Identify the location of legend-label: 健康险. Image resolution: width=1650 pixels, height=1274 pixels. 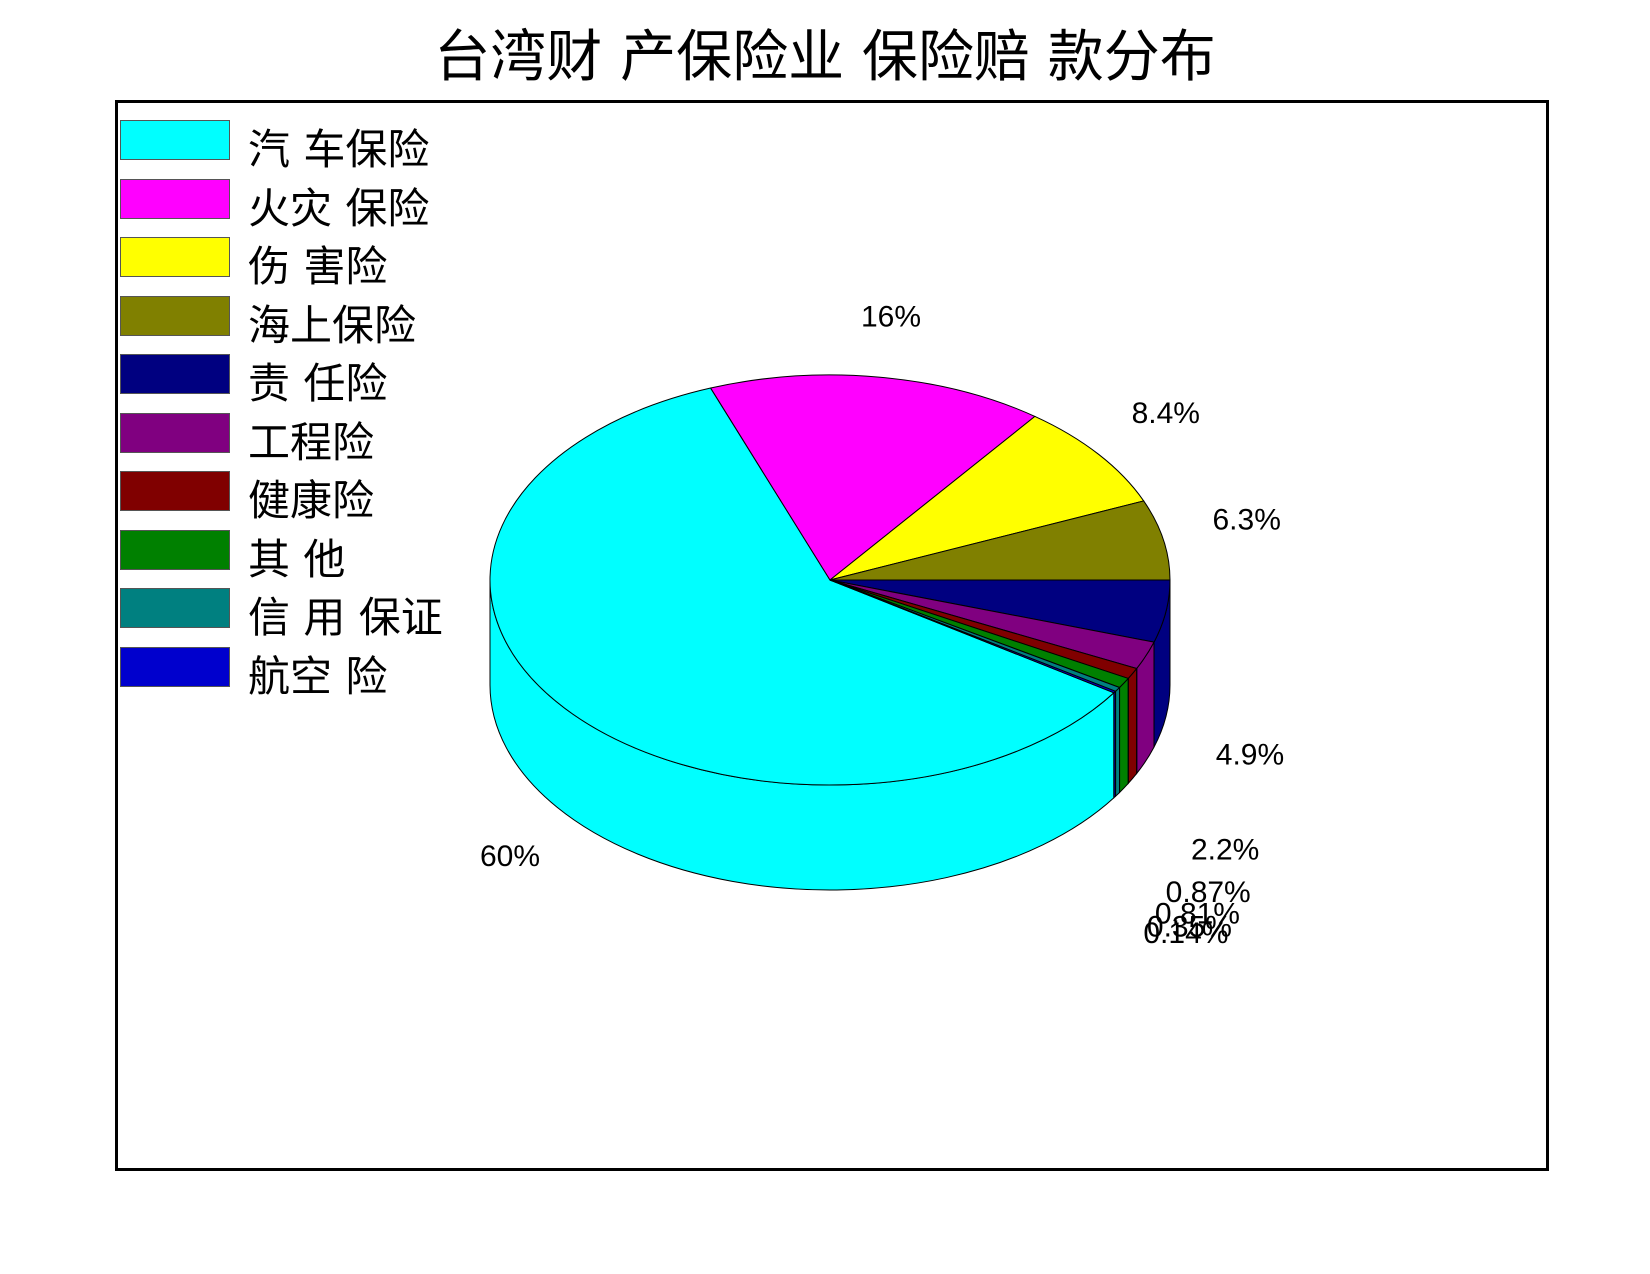
(311, 500).